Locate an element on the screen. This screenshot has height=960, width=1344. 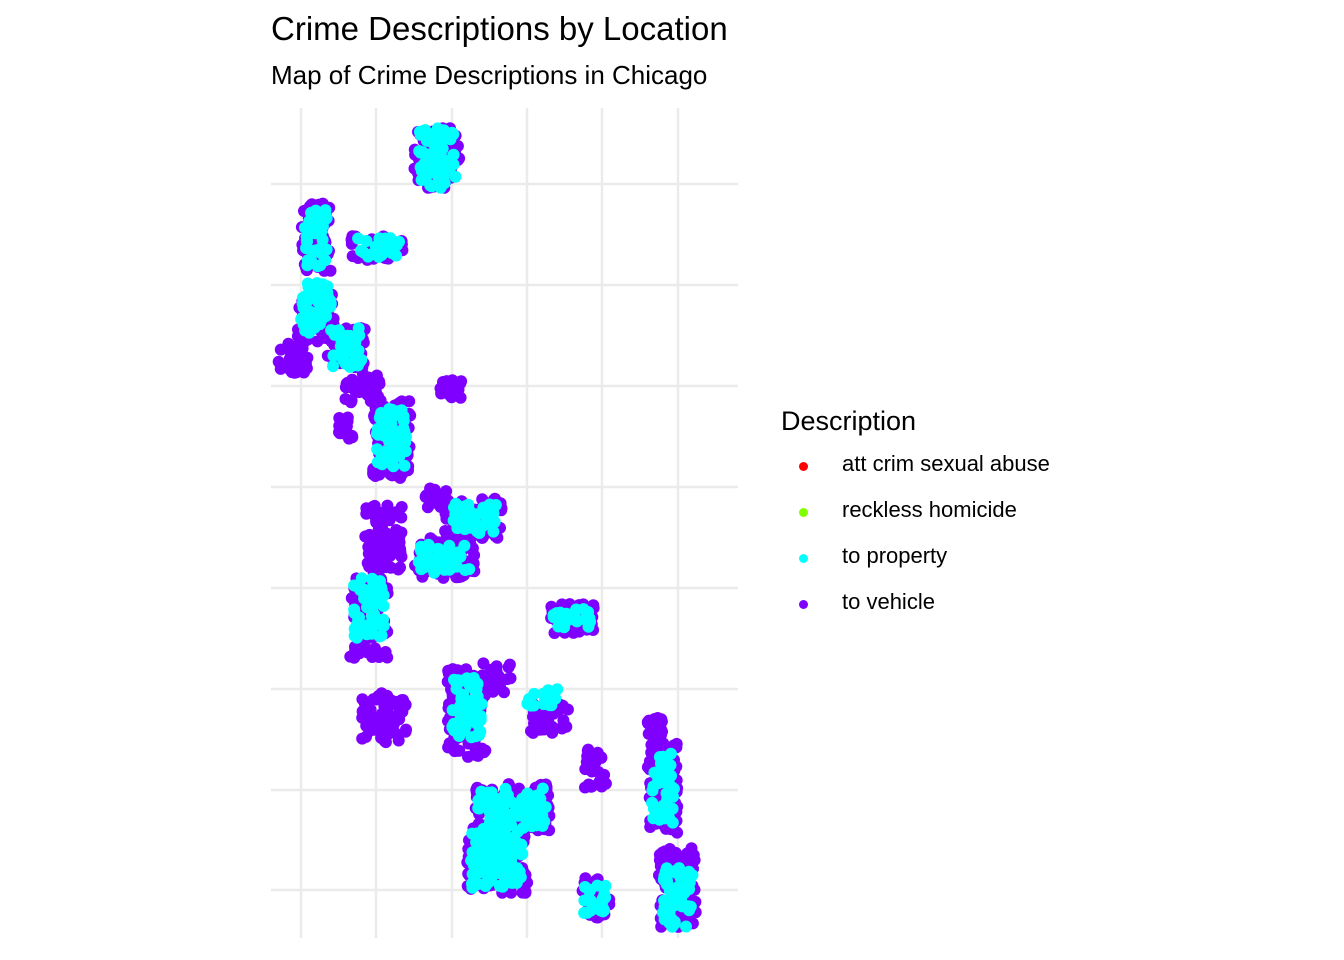
legend-label: att crim sexual abuse is located at coordinates (946, 463).